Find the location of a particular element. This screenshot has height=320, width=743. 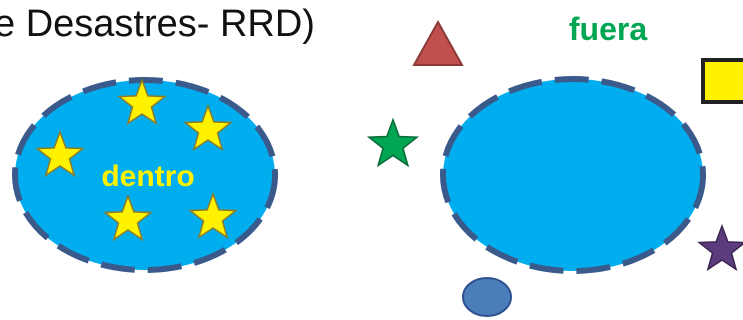

purple-star-icon is located at coordinates (720, 247).